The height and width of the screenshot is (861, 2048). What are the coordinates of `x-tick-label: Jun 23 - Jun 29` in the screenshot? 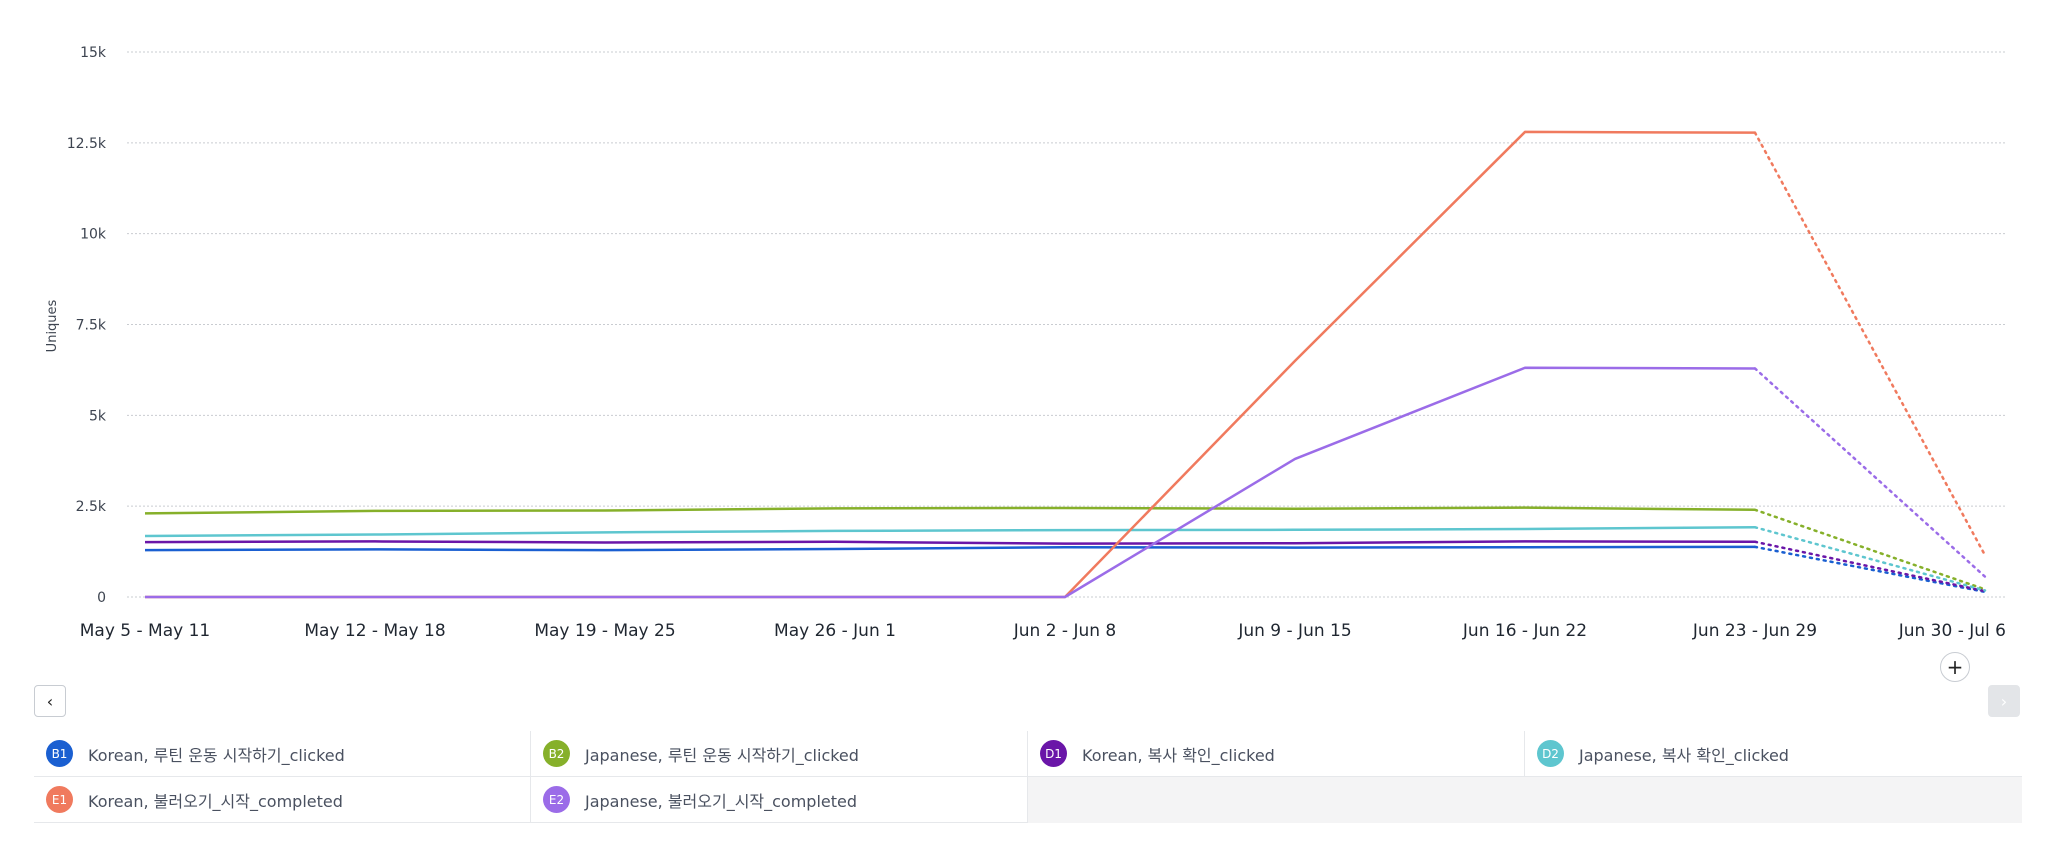 It's located at (1754, 631).